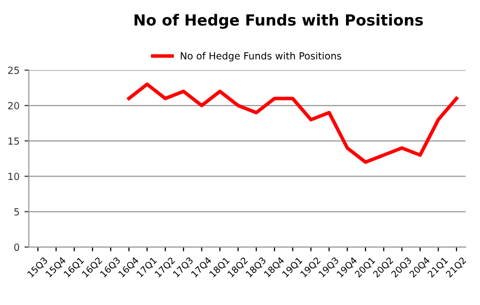 The width and height of the screenshot is (480, 305). What do you see at coordinates (14, 176) in the screenshot?
I see `y-tick-label: 10` at bounding box center [14, 176].